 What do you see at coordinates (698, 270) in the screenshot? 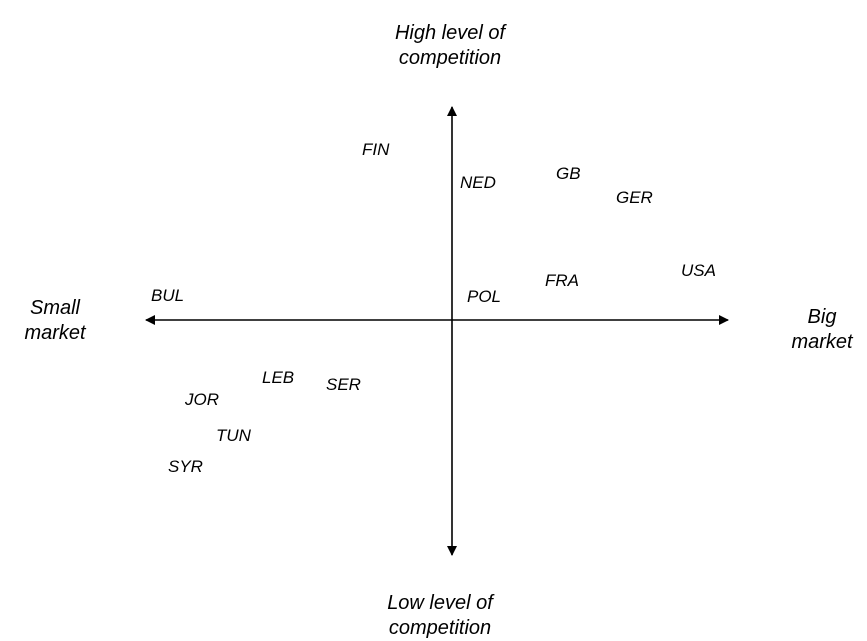
I see `country-label-usa: USA` at bounding box center [698, 270].